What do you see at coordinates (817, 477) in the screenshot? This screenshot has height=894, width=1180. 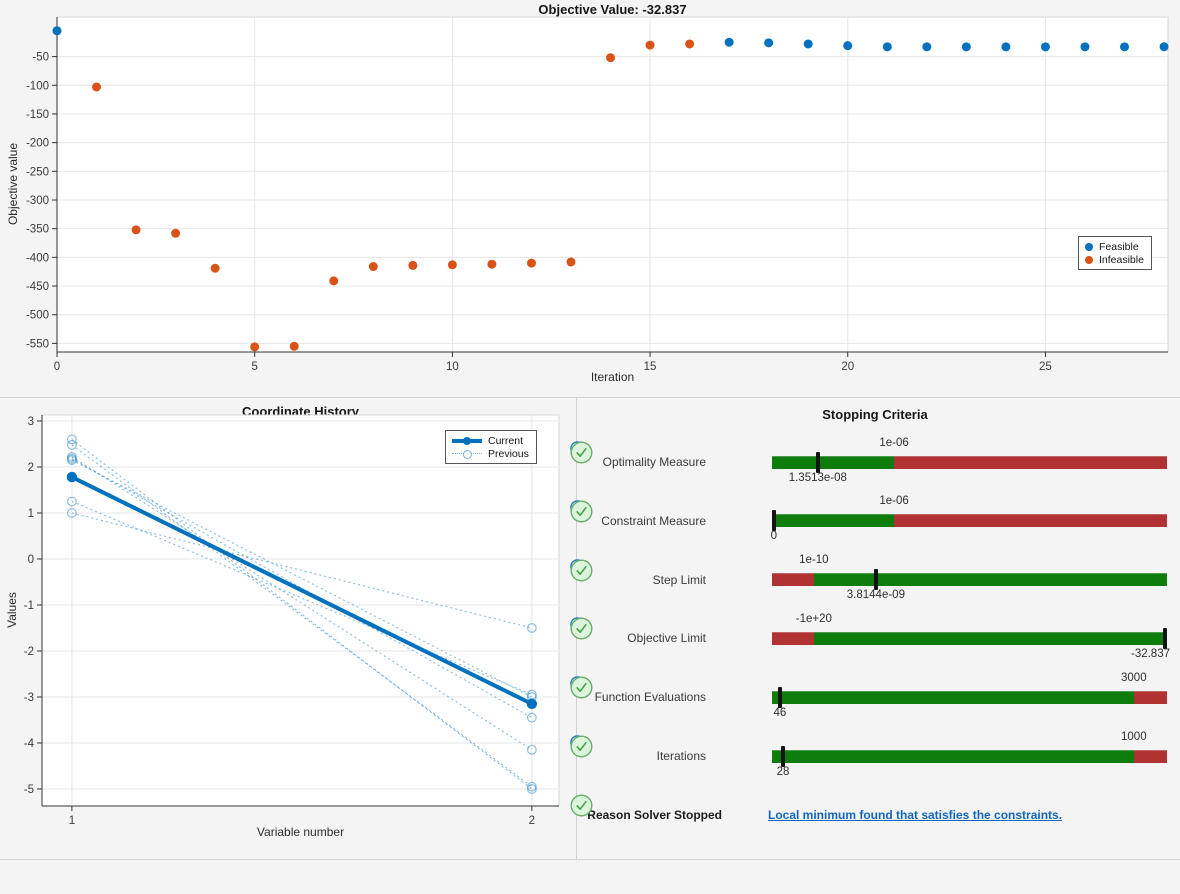 I see `current-value-label: 1.3513e-08` at bounding box center [817, 477].